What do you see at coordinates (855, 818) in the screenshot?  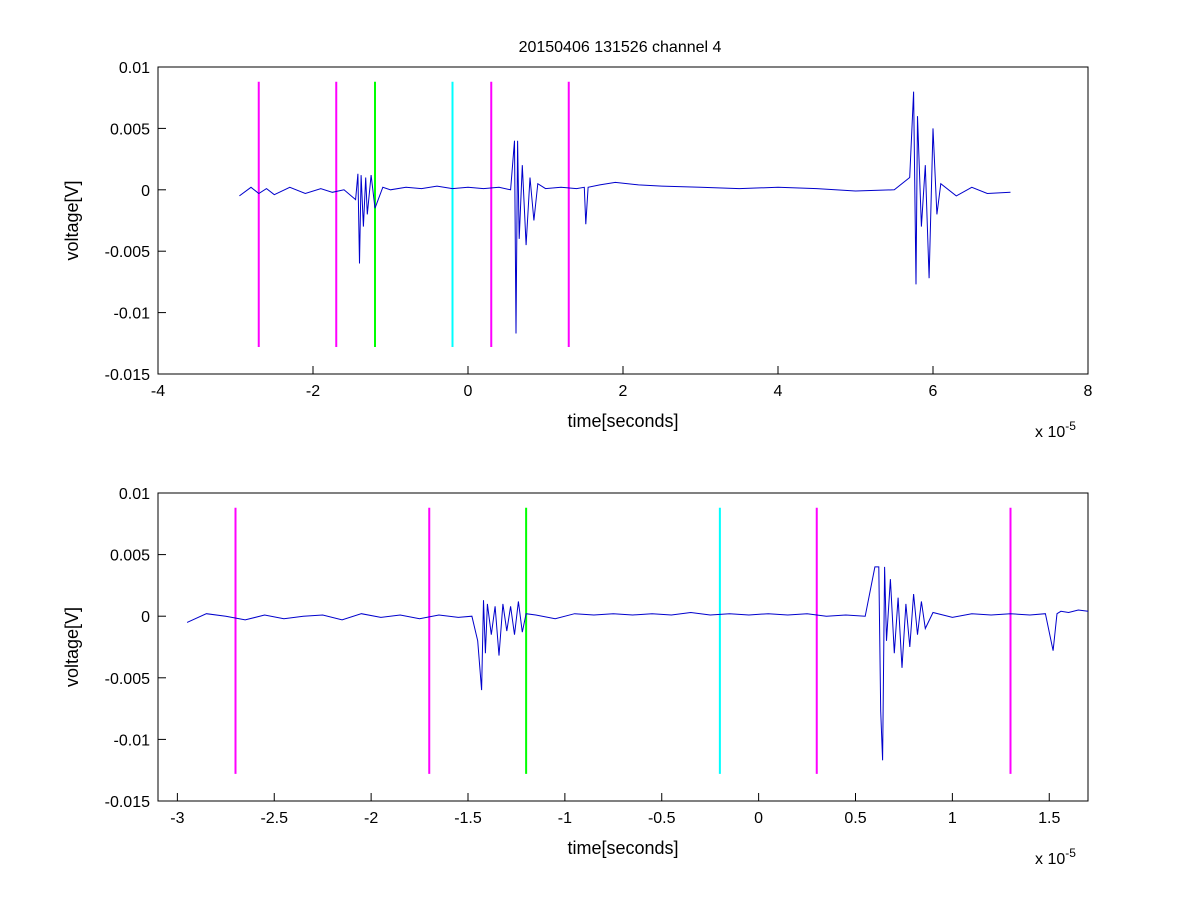 I see `x-tick-label: 0.5` at bounding box center [855, 818].